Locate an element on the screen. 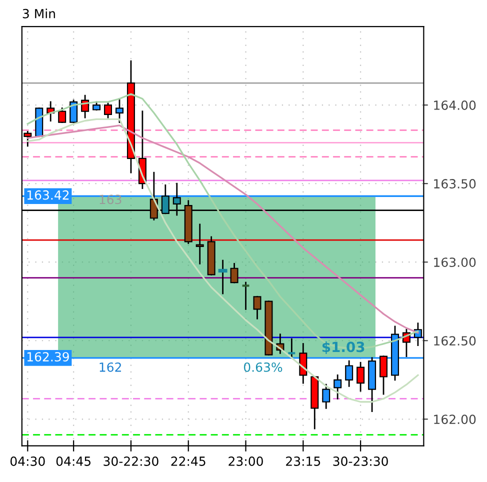 The image size is (487, 482). x-tick-label: 04:30 is located at coordinates (27, 461).